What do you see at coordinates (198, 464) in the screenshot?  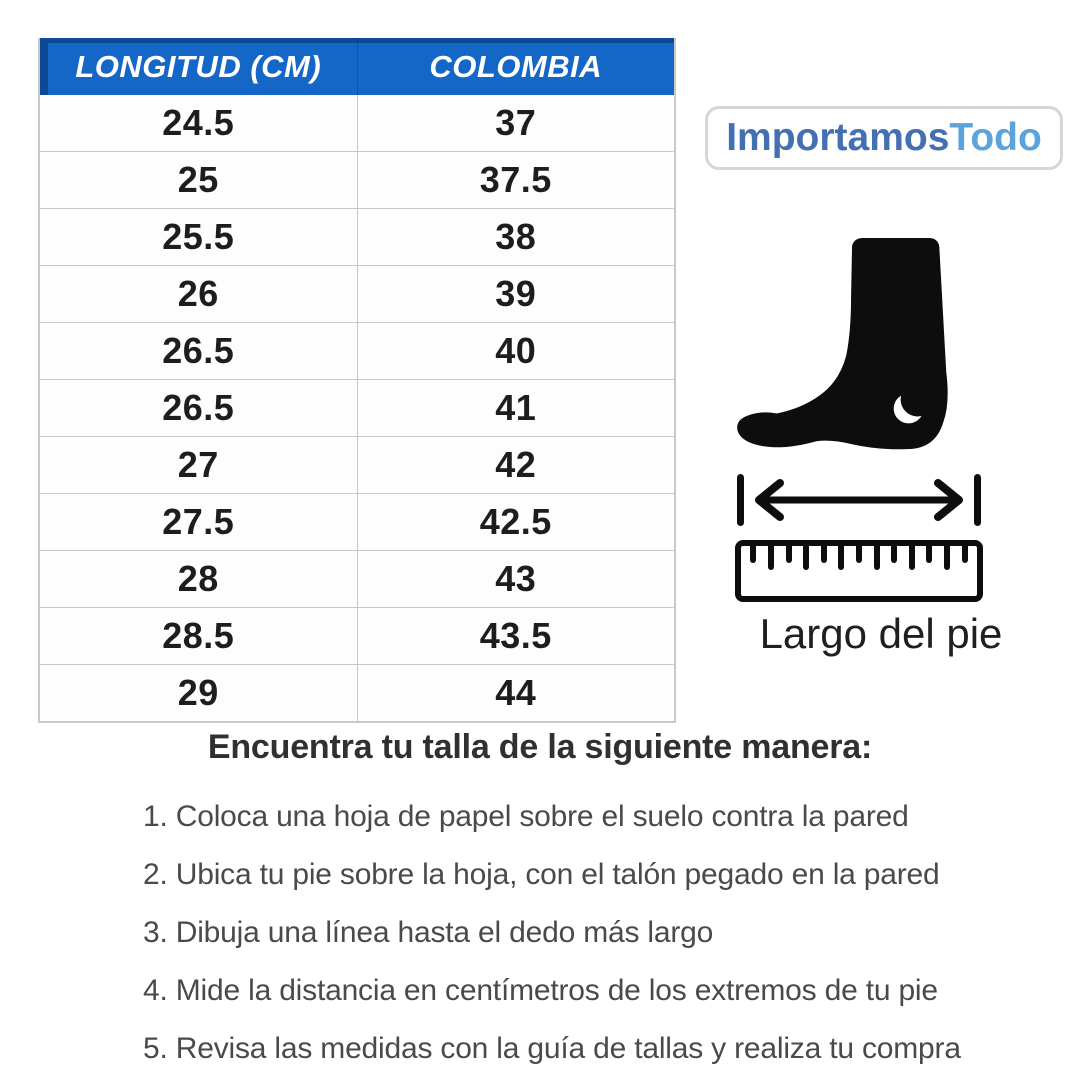 I see `length-cell: 27` at bounding box center [198, 464].